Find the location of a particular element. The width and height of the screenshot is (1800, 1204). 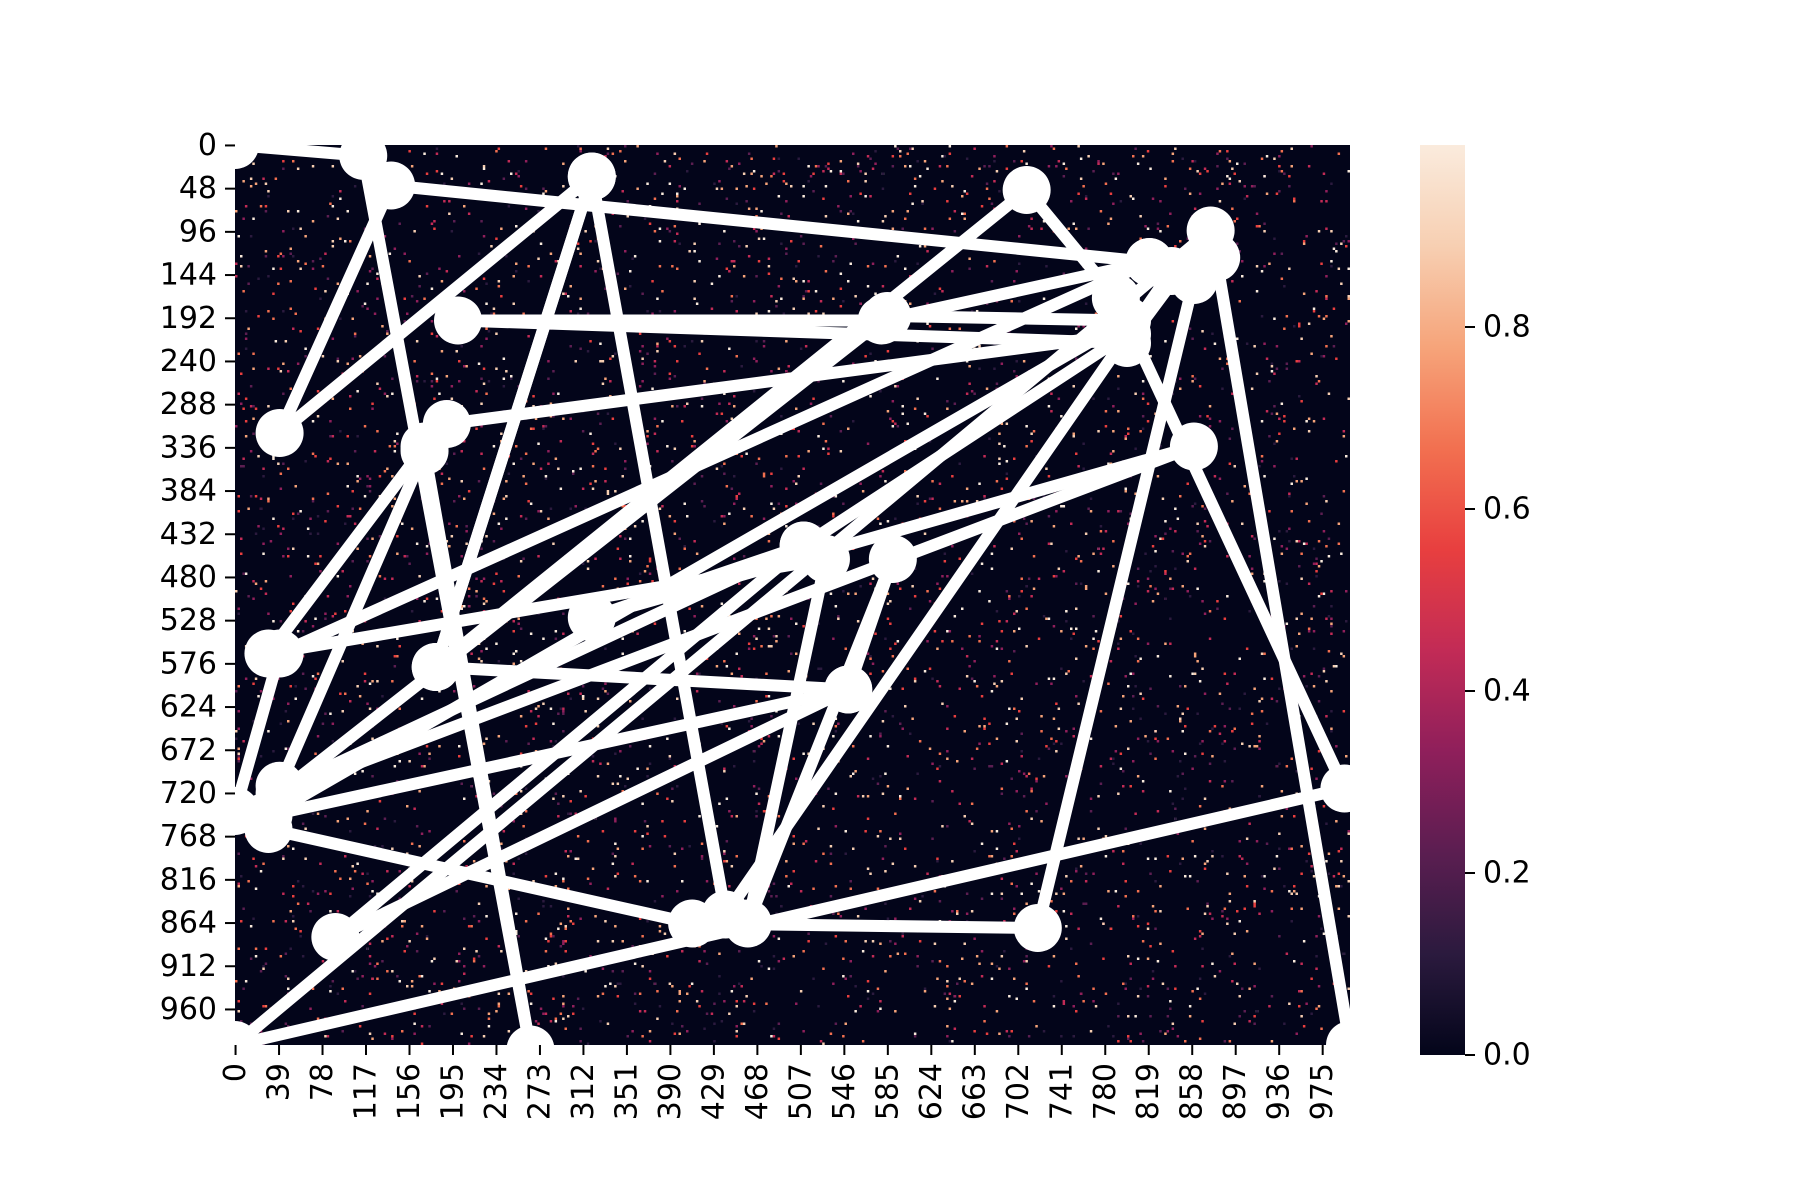

x-tick-label: 429 is located at coordinates (713, 1091).